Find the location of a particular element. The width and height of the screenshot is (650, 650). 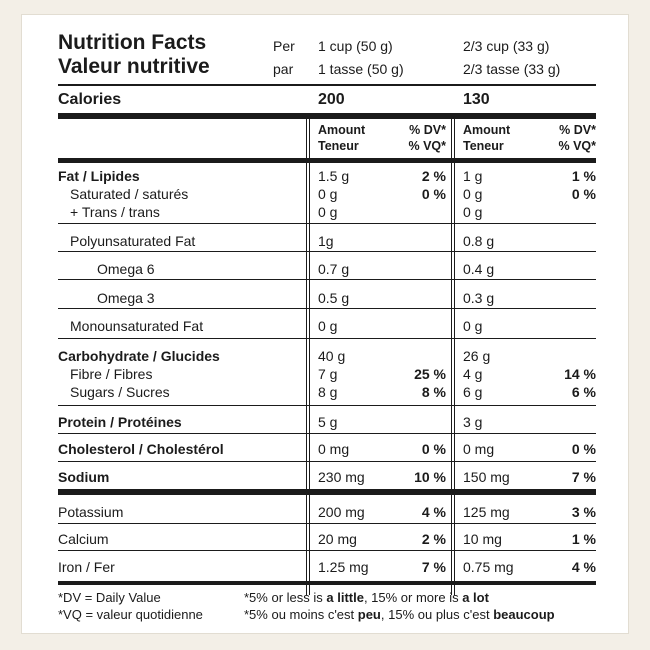

fat-p2: 1 % is located at coordinates (583, 176).